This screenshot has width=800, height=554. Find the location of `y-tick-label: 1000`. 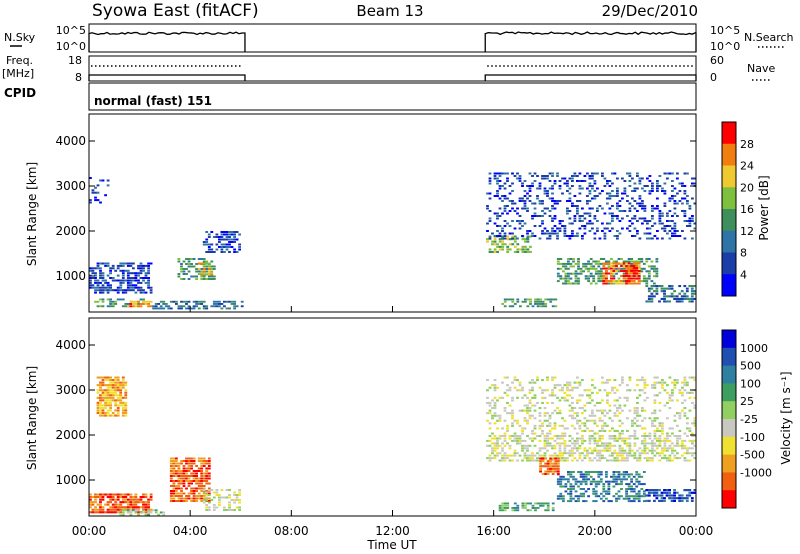

y-tick-label: 1000 is located at coordinates (70, 276).